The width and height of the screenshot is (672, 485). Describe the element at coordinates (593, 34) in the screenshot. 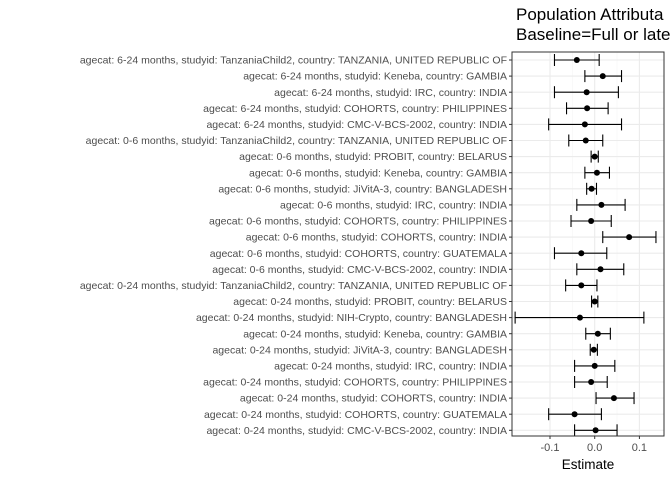

I see `chart-title-line-2: Baseline=Full or late` at that location.